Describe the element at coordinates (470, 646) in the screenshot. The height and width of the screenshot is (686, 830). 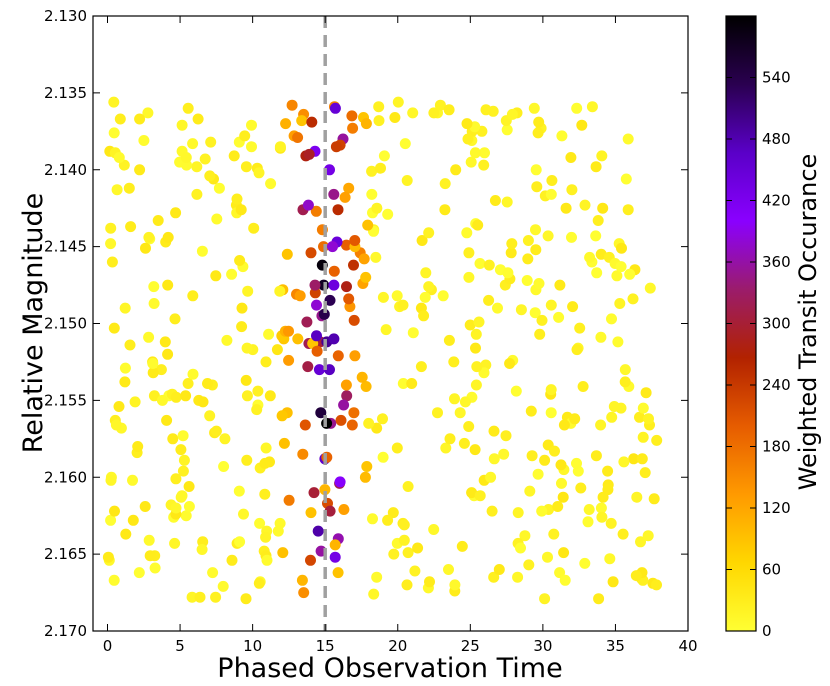
I see `x-tick-label: 25` at that location.